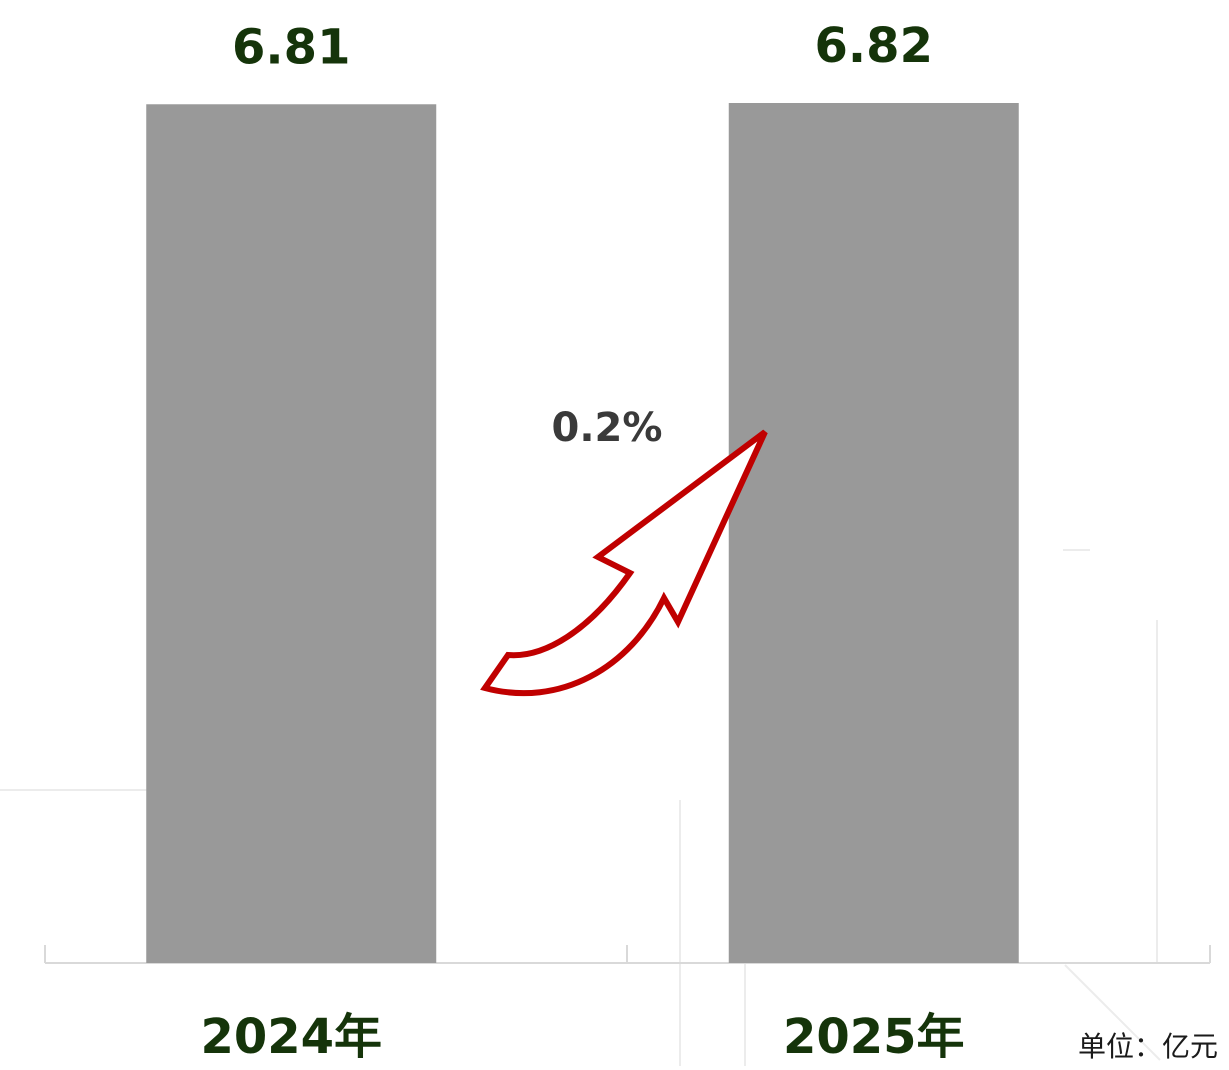  I want to click on decor-line, so click(1112, 1012).